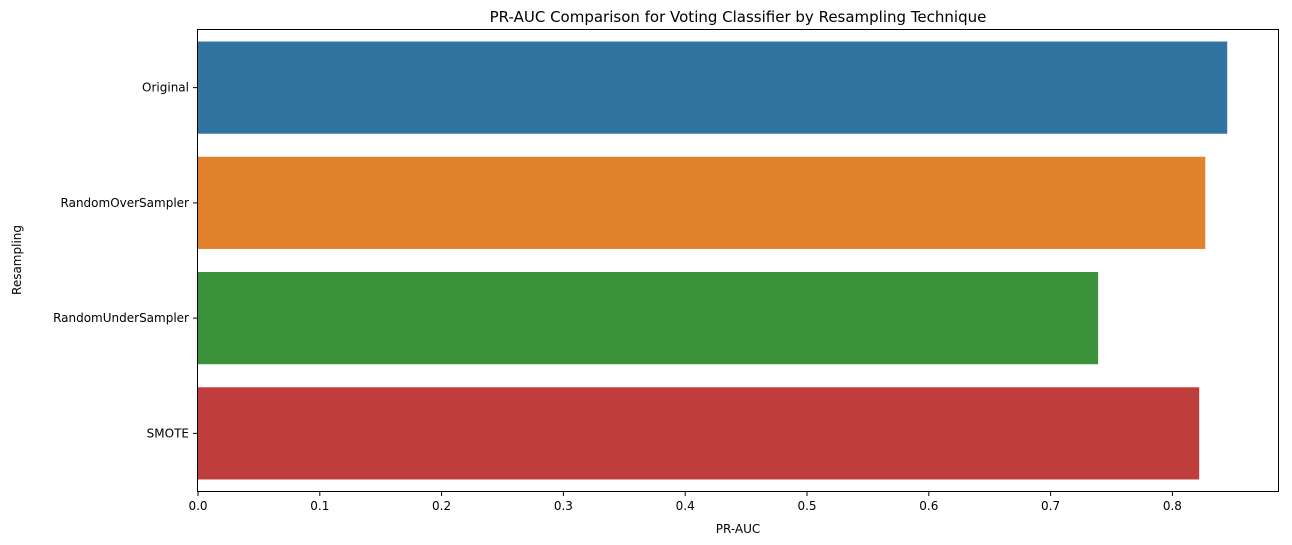 The height and width of the screenshot is (545, 1292). I want to click on x-tick-label: 0.4, so click(685, 506).